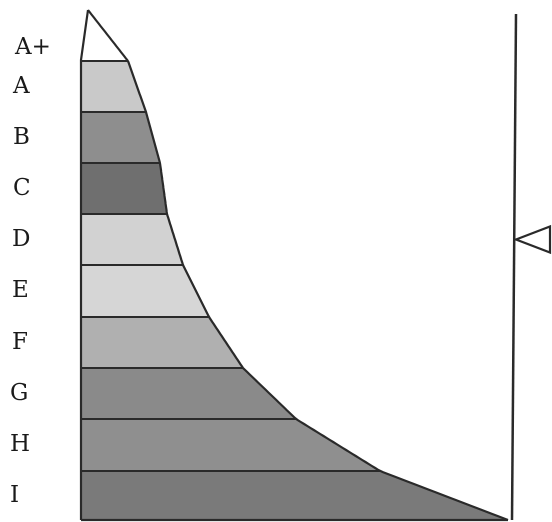 The height and width of the screenshot is (522, 552). What do you see at coordinates (33, 46) in the screenshot?
I see `grade-label: A+` at bounding box center [33, 46].